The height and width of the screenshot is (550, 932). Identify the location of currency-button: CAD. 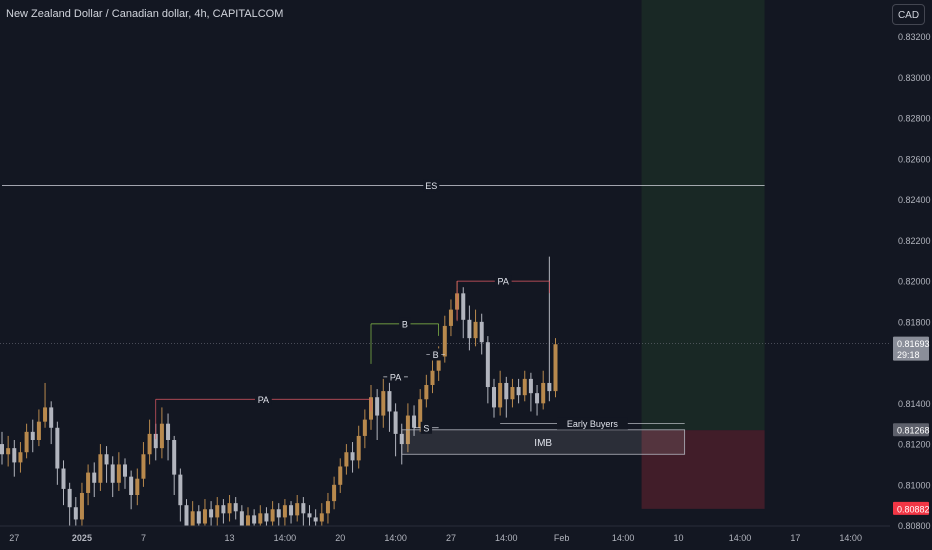
(908, 14).